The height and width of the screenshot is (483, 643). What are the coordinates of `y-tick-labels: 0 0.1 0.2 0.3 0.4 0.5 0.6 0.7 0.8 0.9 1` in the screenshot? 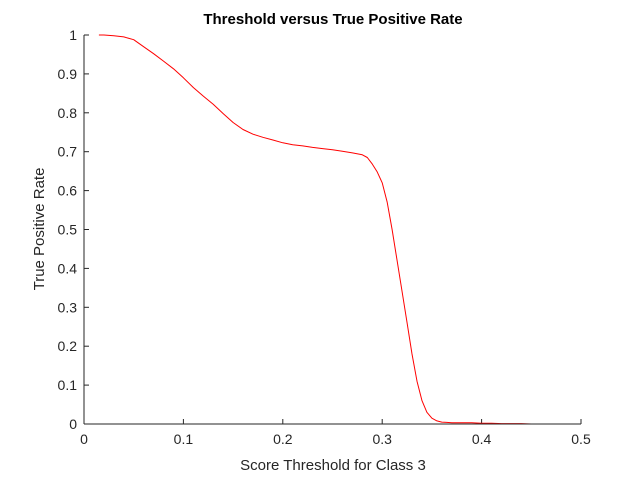 It's located at (68, 229).